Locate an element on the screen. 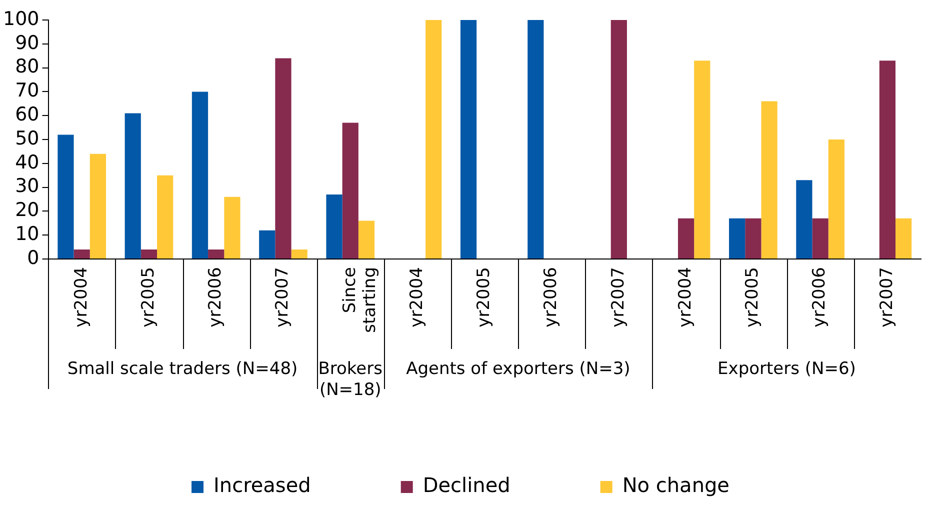 The image size is (925, 507). y-tick-label: 60 is located at coordinates (27, 115).